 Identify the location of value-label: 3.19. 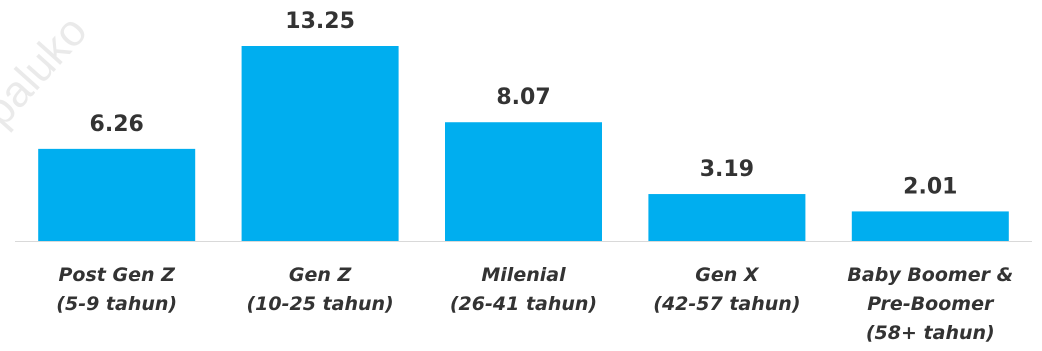
(727, 169).